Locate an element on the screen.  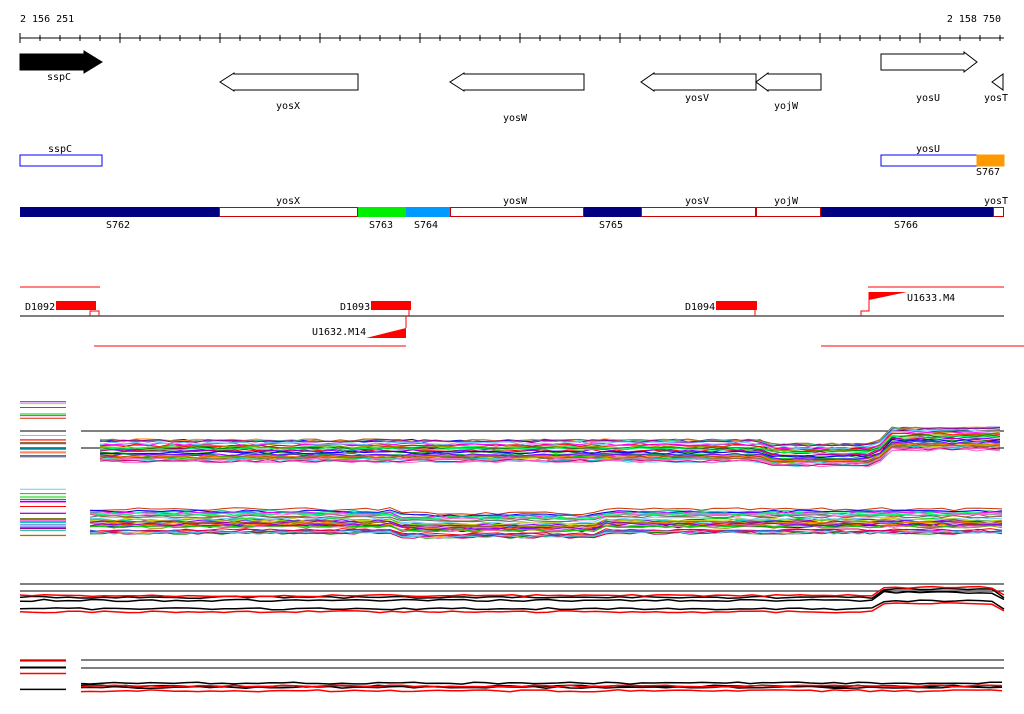
gene-yosV: yosV is located at coordinates (698, 88).